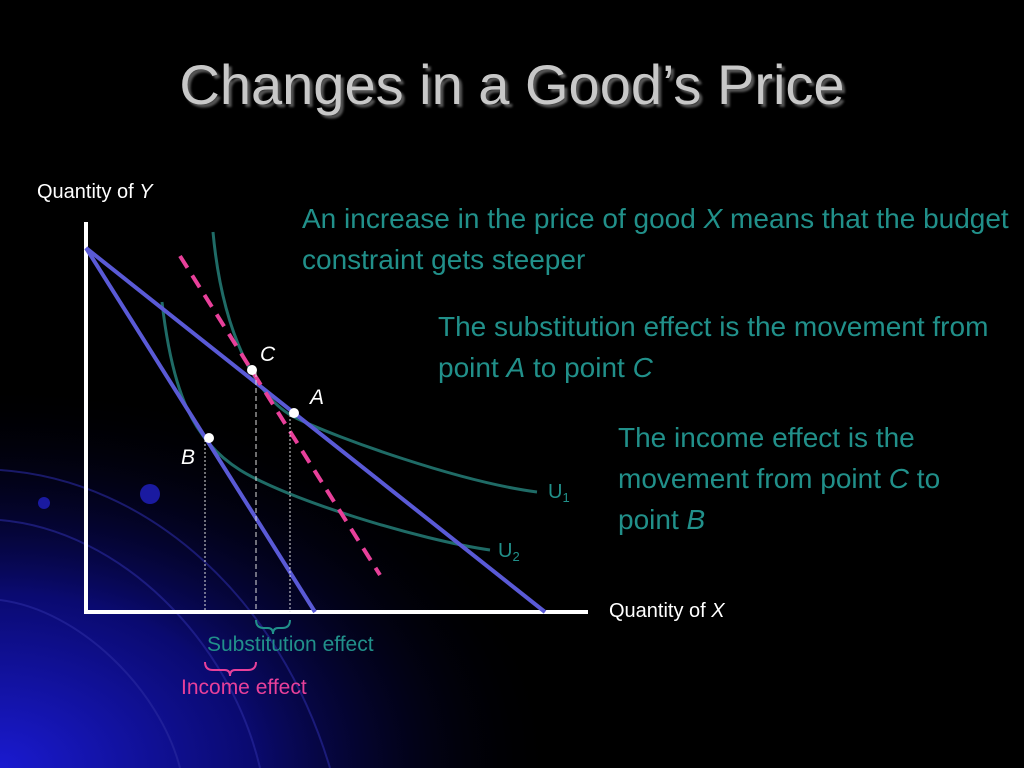 The height and width of the screenshot is (768, 1024). I want to click on y-axis-label: Quantity of Y, so click(95, 192).